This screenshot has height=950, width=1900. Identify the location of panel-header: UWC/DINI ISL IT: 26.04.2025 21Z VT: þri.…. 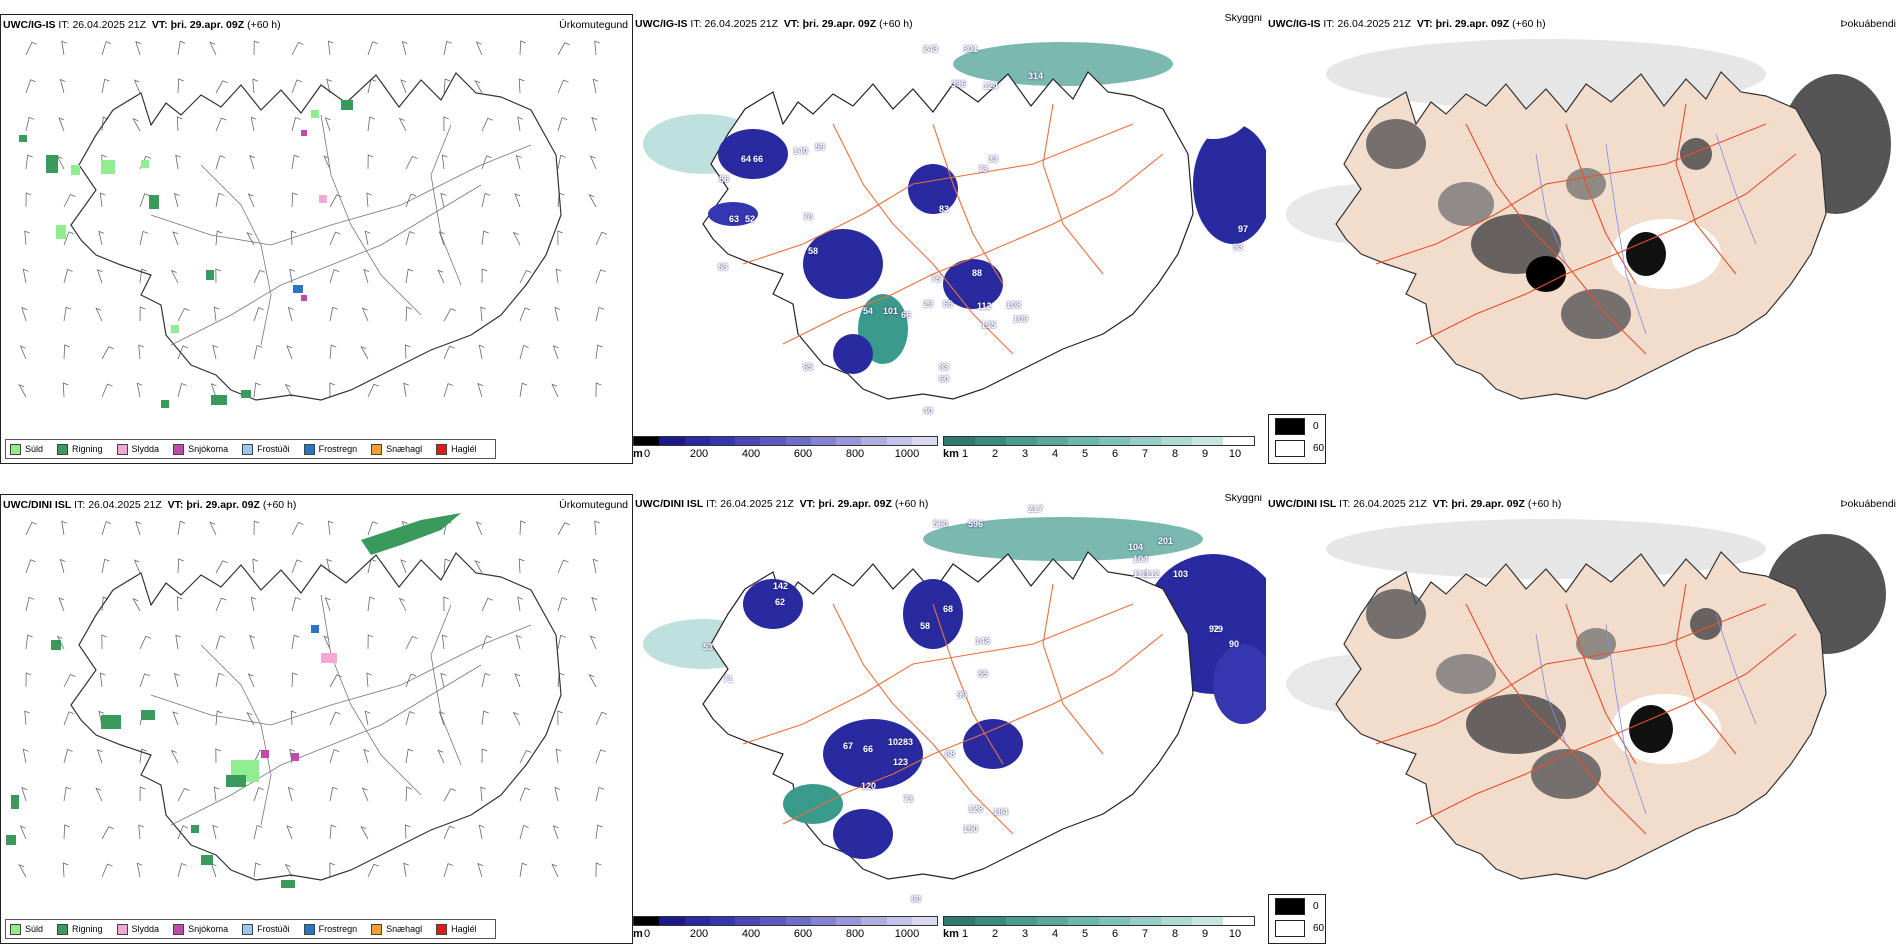
(1582, 506).